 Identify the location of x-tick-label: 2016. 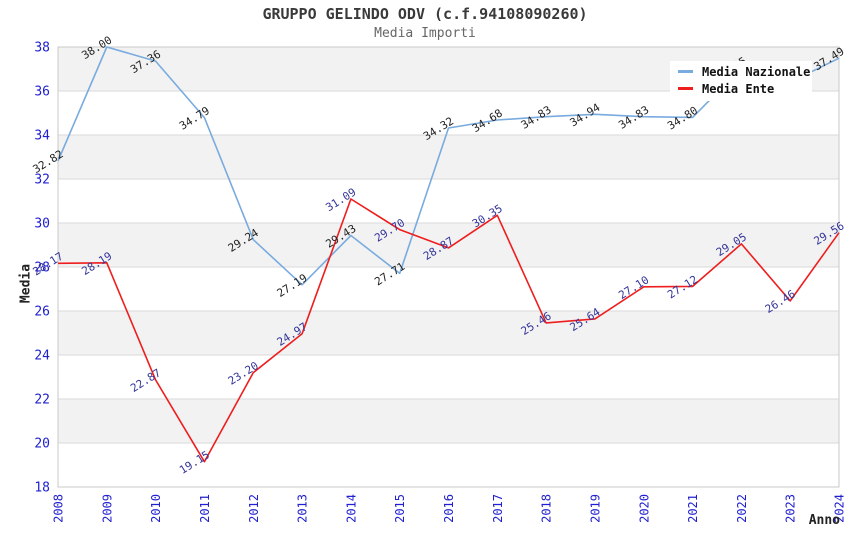
(449, 508).